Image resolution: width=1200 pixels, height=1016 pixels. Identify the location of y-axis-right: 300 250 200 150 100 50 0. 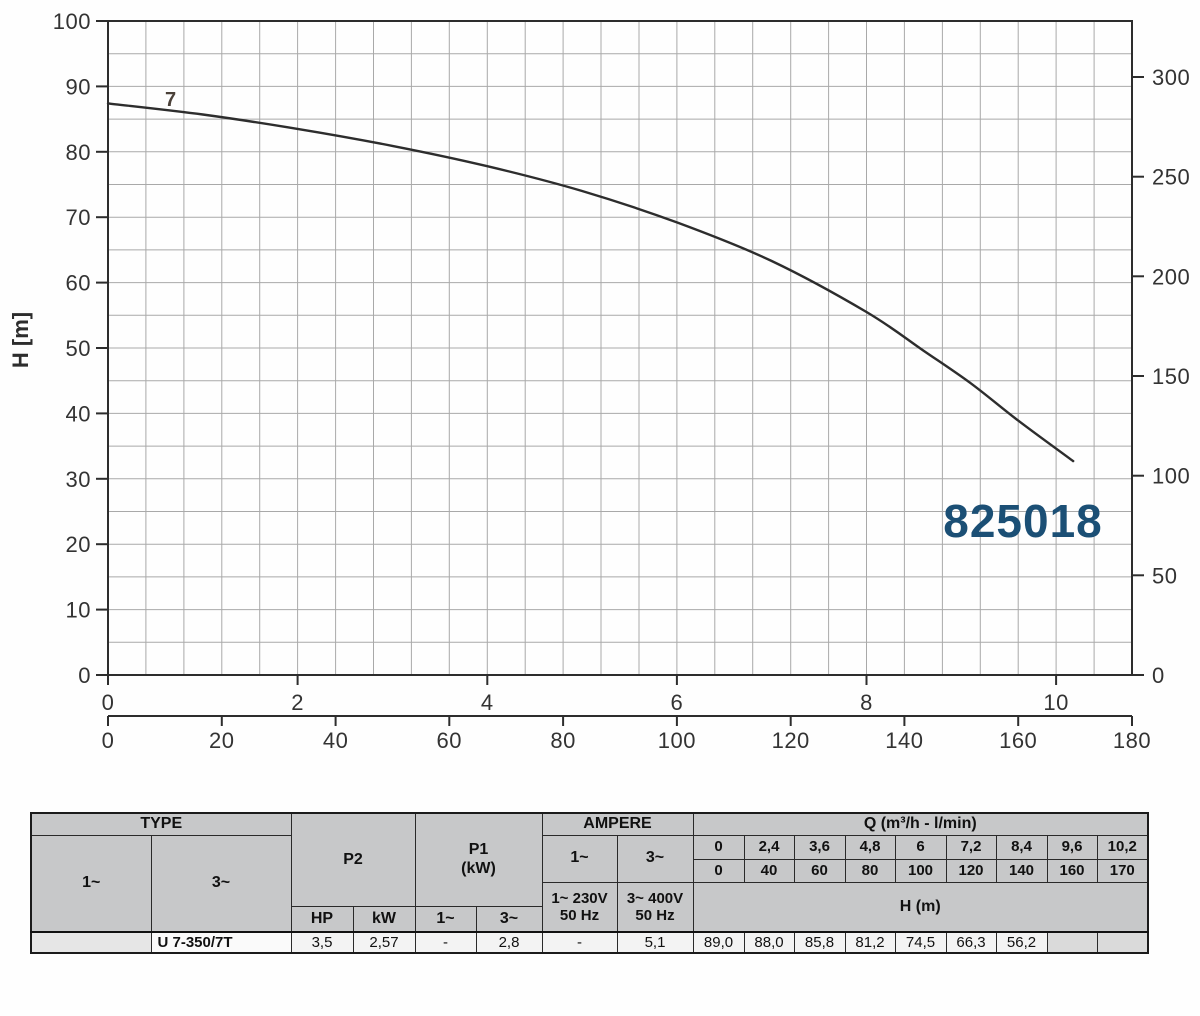
(1161, 376).